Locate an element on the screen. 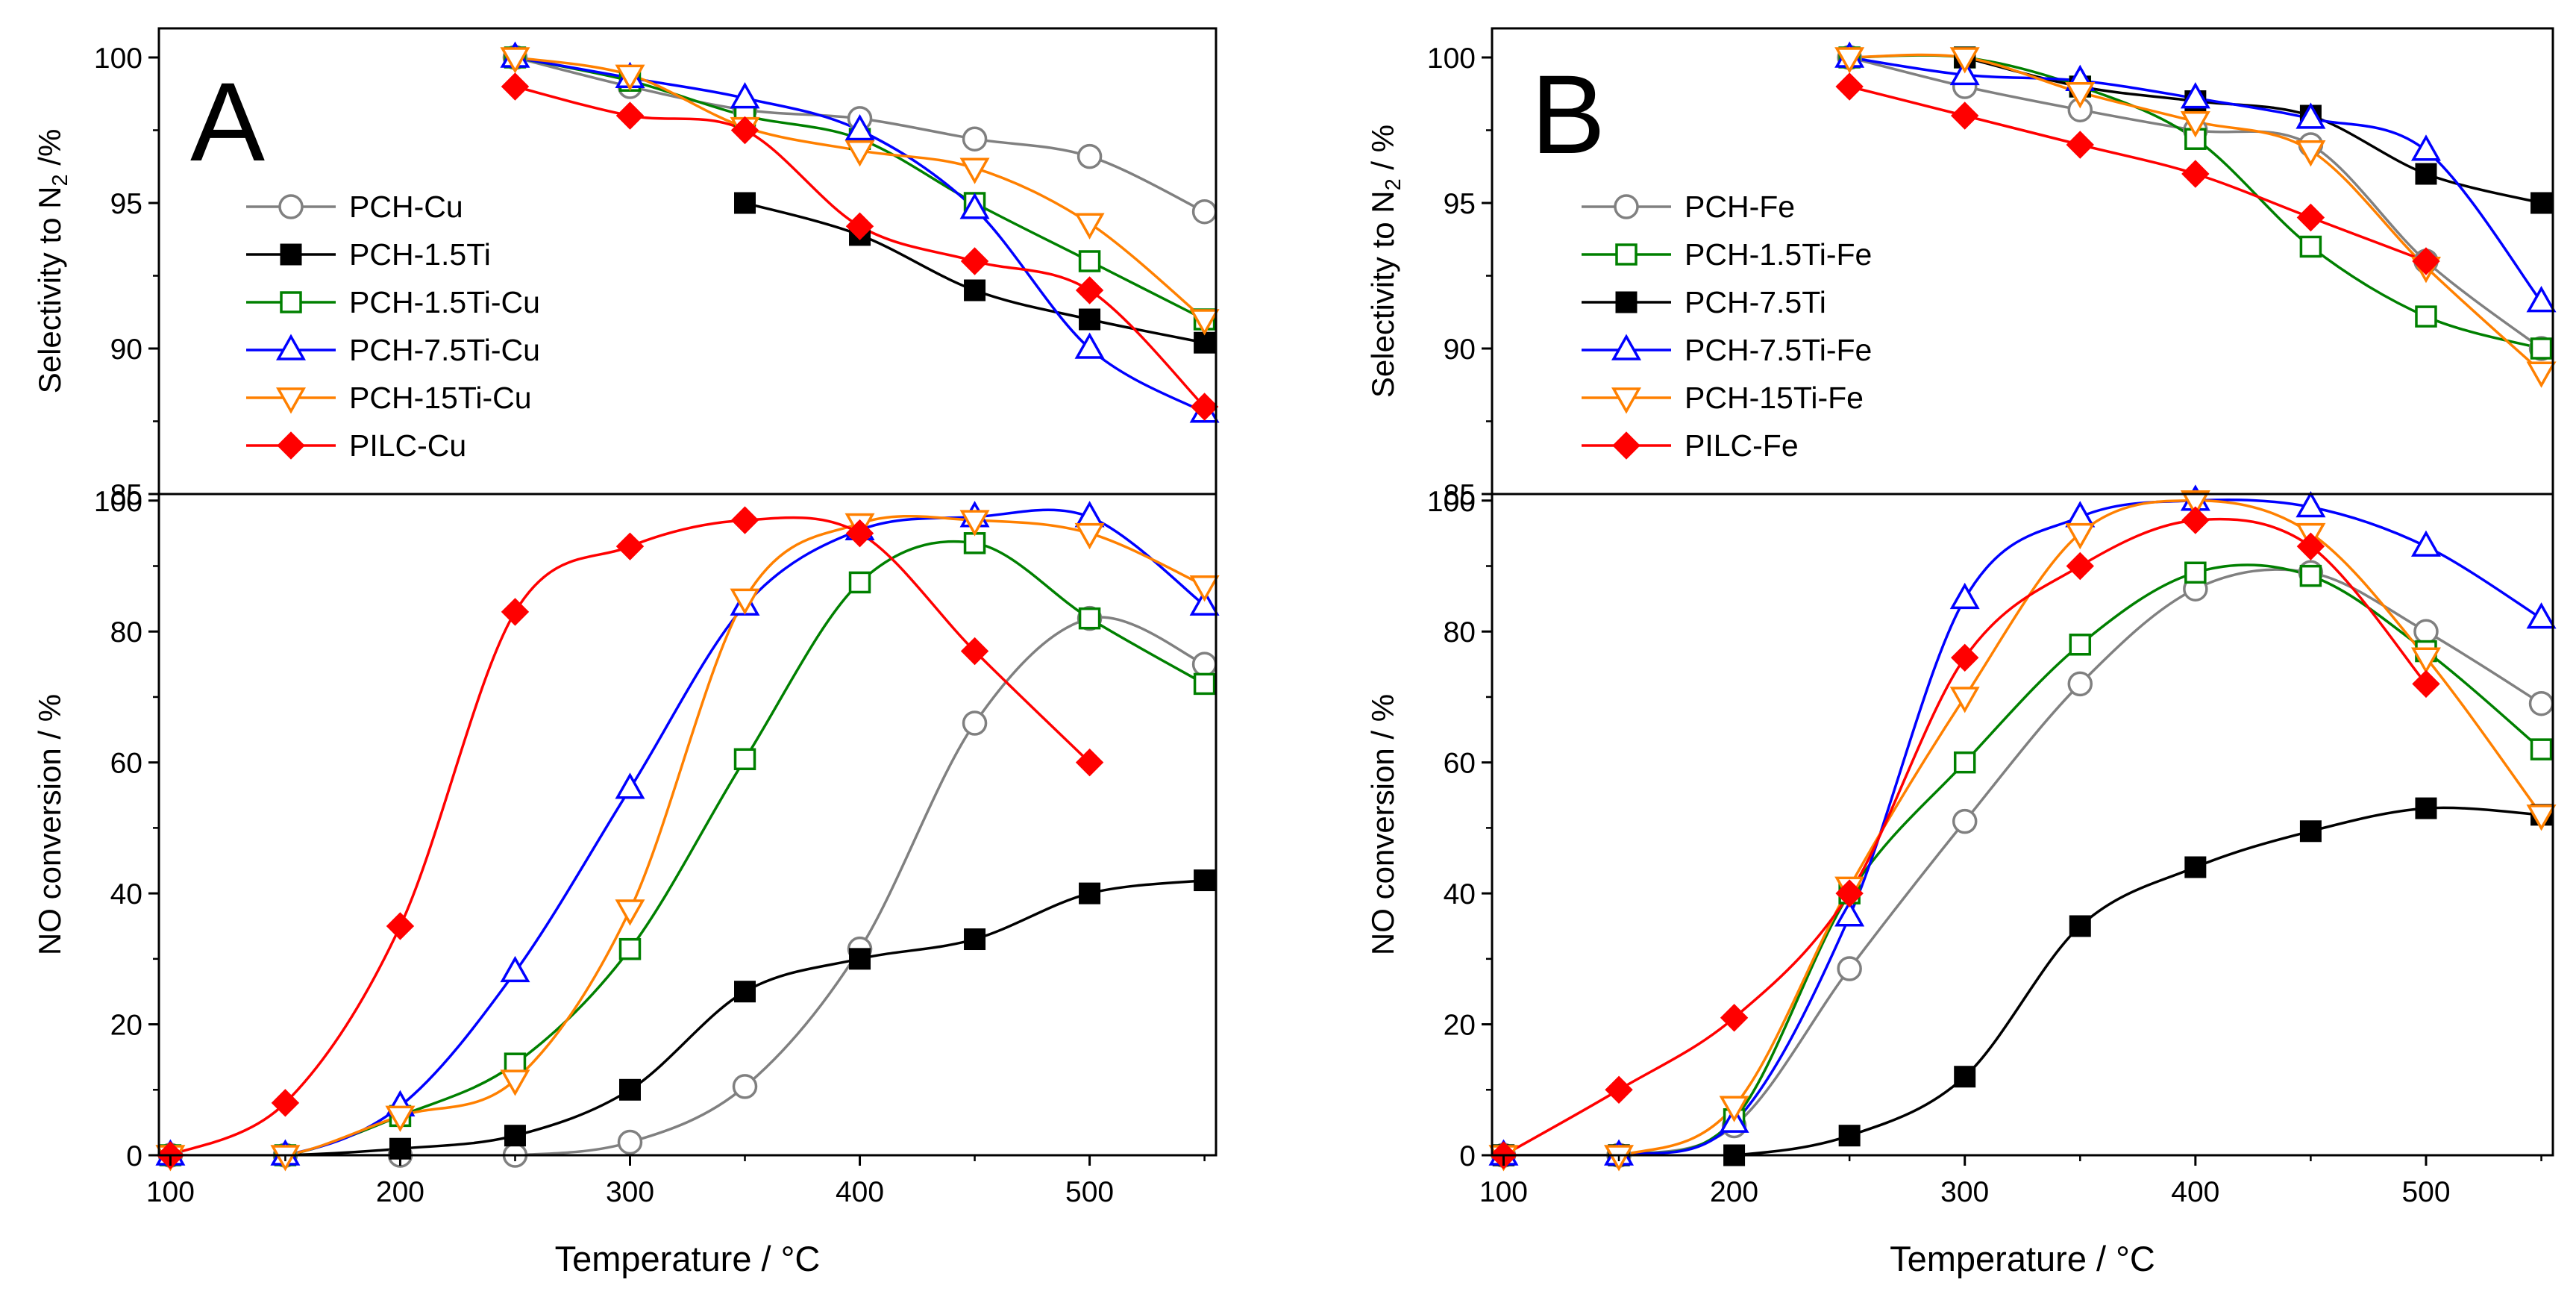 The width and height of the screenshot is (2576, 1306). x-tick-label: 500 is located at coordinates (1089, 1192).